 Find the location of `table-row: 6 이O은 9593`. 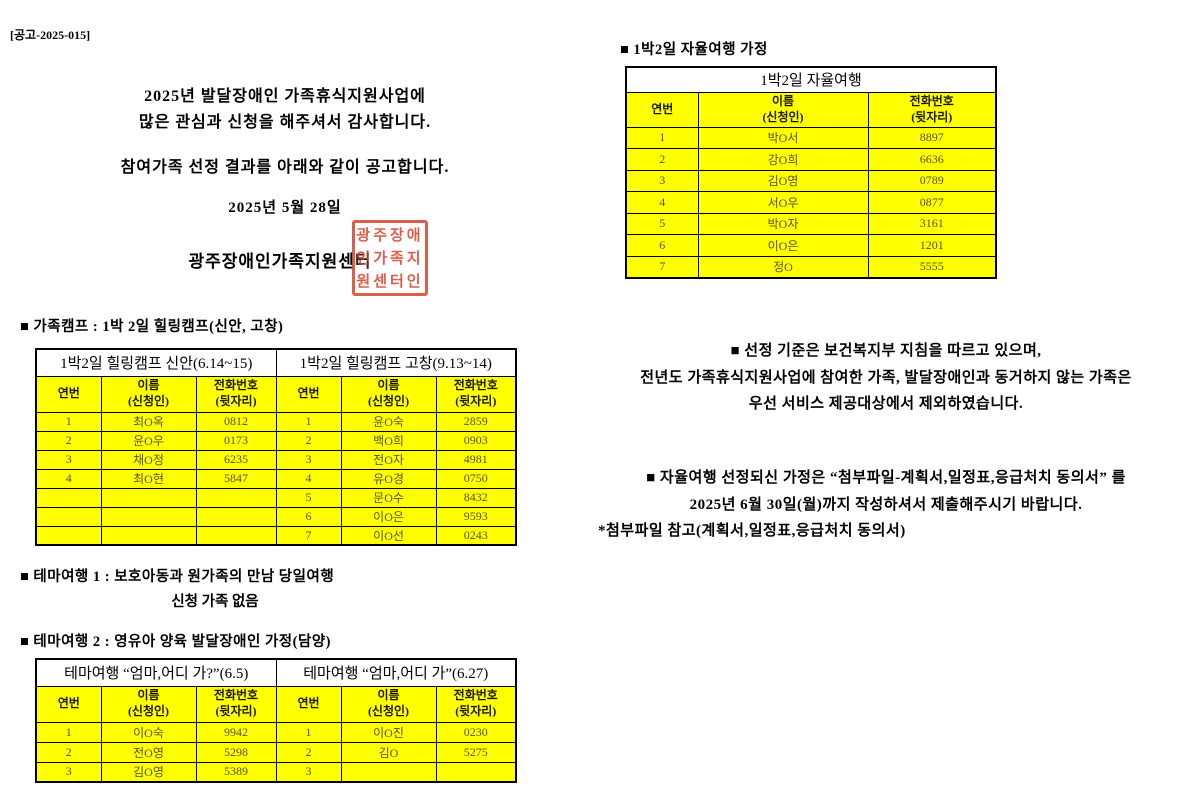

table-row: 6 이O은 9593 is located at coordinates (276, 516).